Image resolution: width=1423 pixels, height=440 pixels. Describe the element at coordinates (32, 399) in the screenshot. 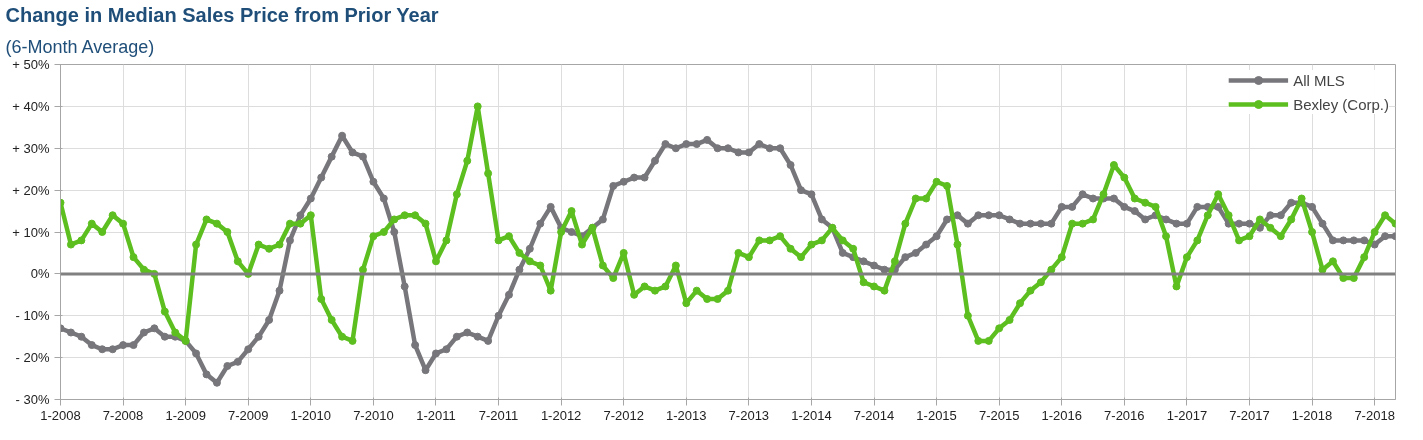

I see `y-tick-label: - 30%` at that location.